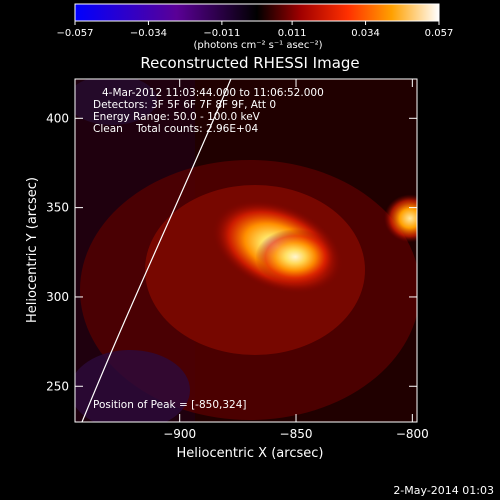 The width and height of the screenshot is (500, 500). I want to click on colorbar-tick-label: −0.057, so click(74, 33).